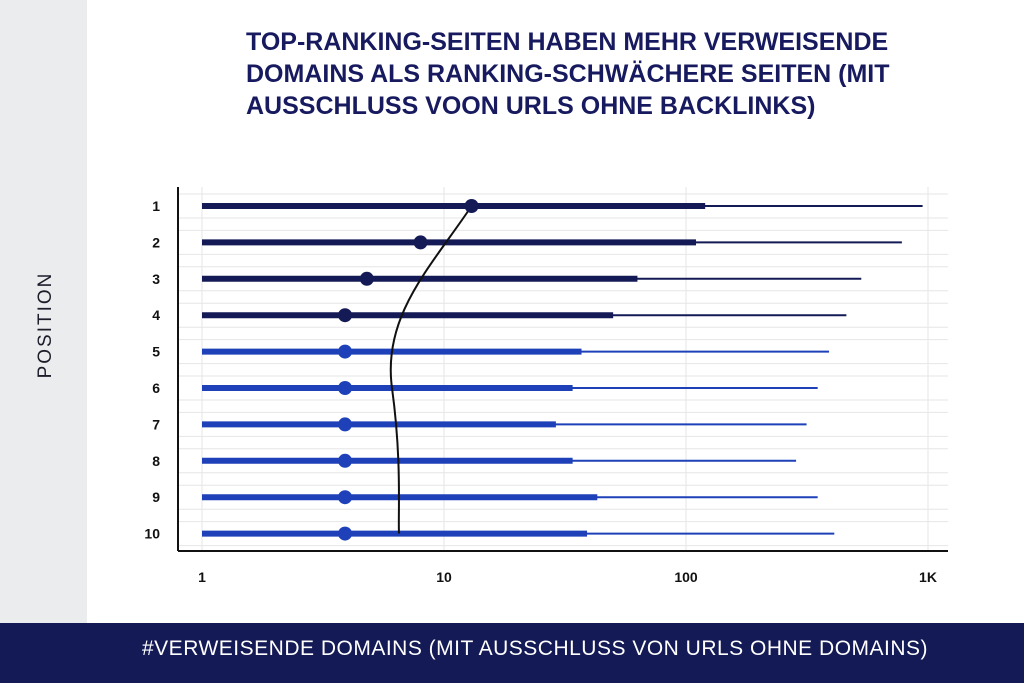 The image size is (1024, 683). Describe the element at coordinates (156, 279) in the screenshot. I see `y-tick-label: 3` at that location.